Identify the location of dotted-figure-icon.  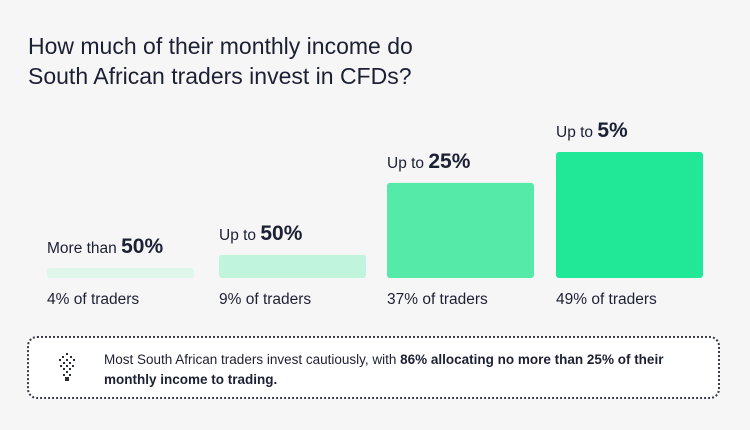
(67, 367).